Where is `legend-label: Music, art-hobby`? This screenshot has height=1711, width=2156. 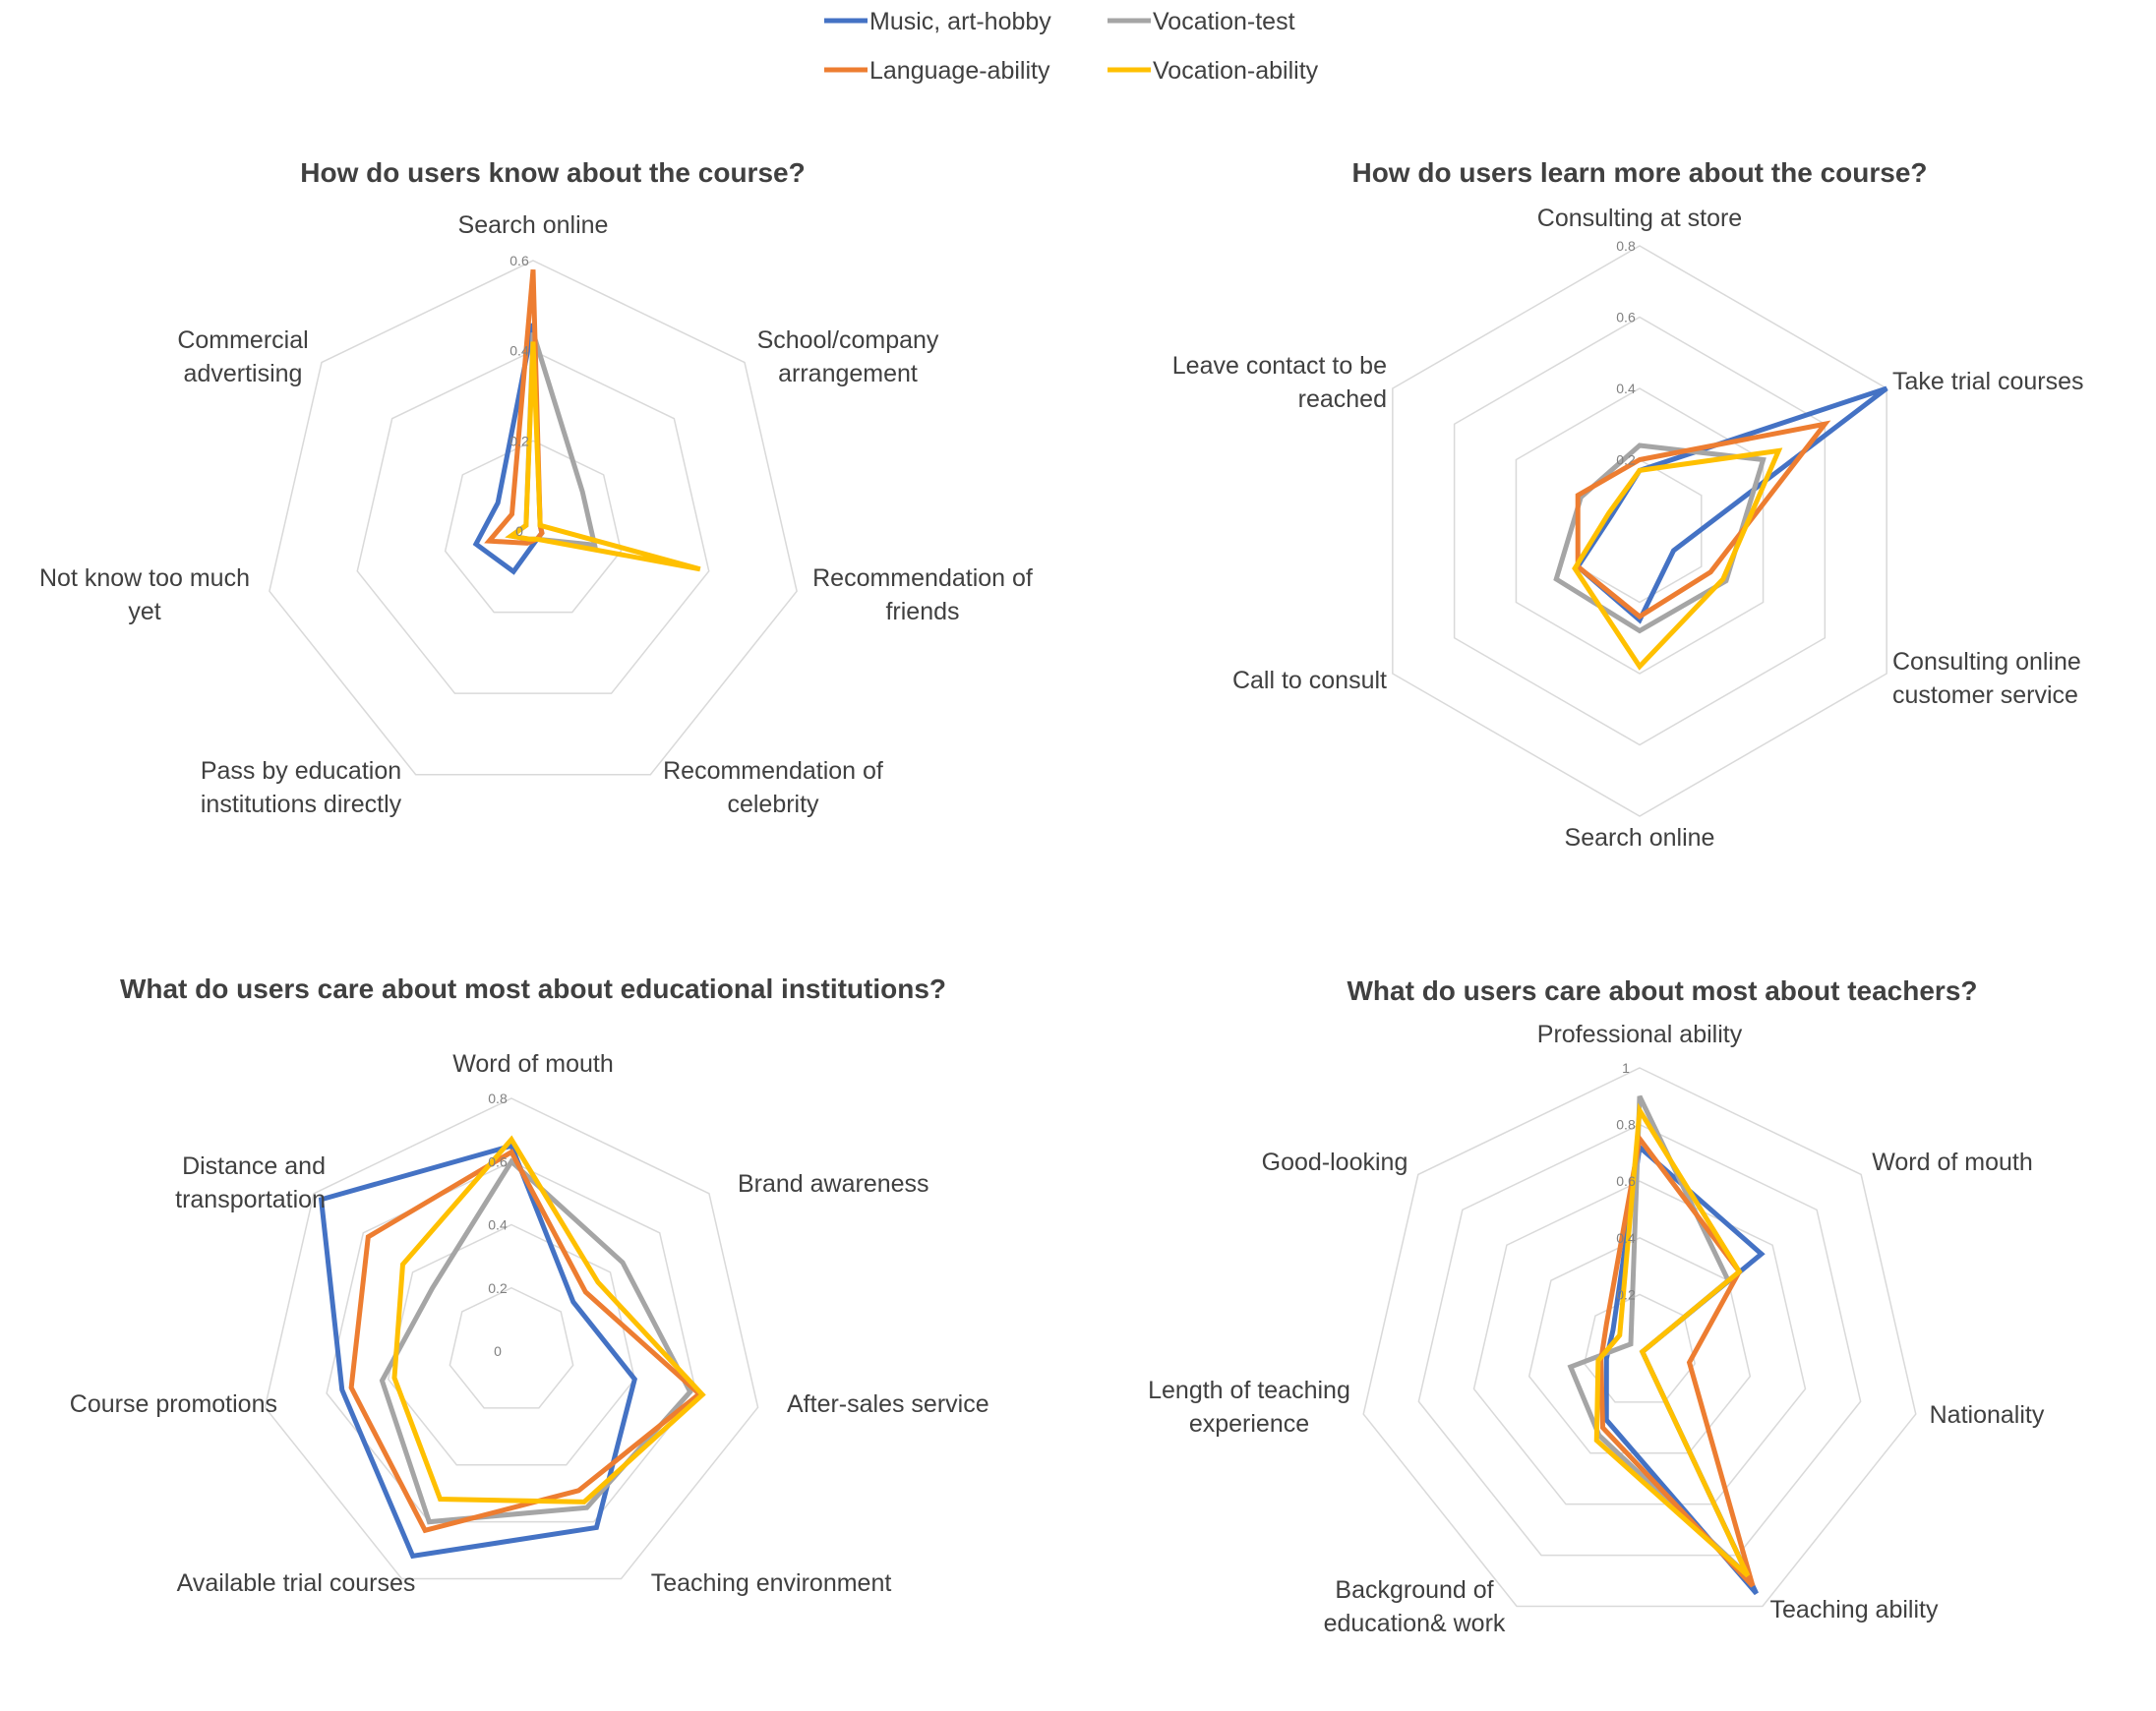
legend-label: Music, art-hobby is located at coordinates (960, 21).